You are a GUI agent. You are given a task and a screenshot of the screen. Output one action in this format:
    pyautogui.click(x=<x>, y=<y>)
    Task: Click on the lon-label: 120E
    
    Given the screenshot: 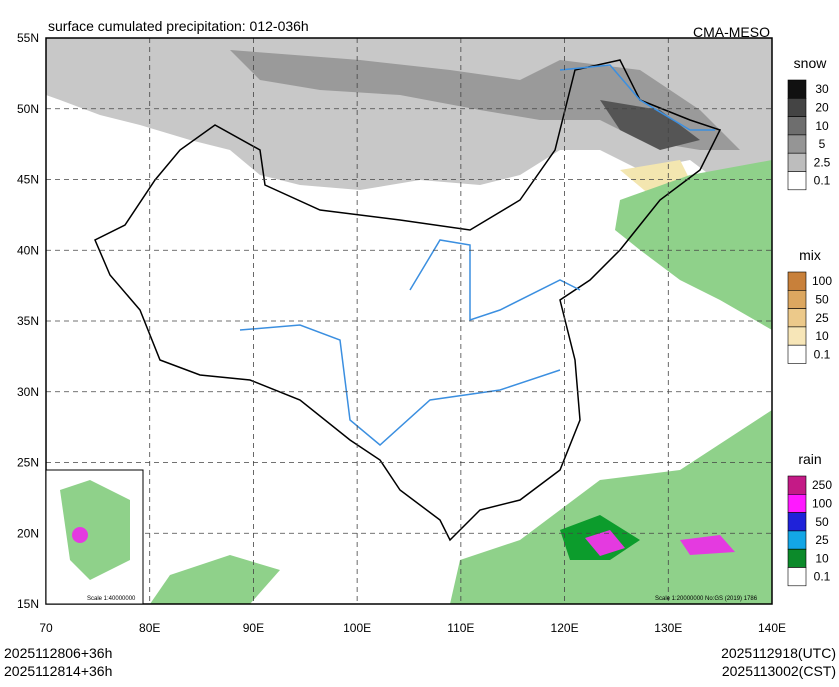 What is the action you would take?
    pyautogui.click(x=565, y=628)
    